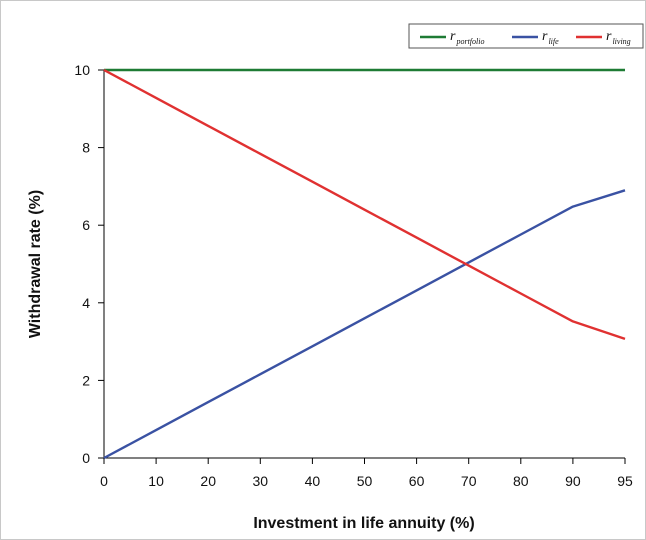 The width and height of the screenshot is (646, 540). I want to click on legend-subscript: living, so click(621, 41).